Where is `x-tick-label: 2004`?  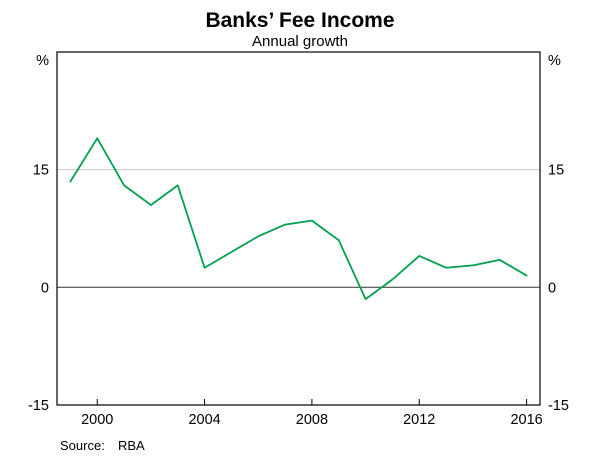 x-tick-label: 2004 is located at coordinates (204, 420).